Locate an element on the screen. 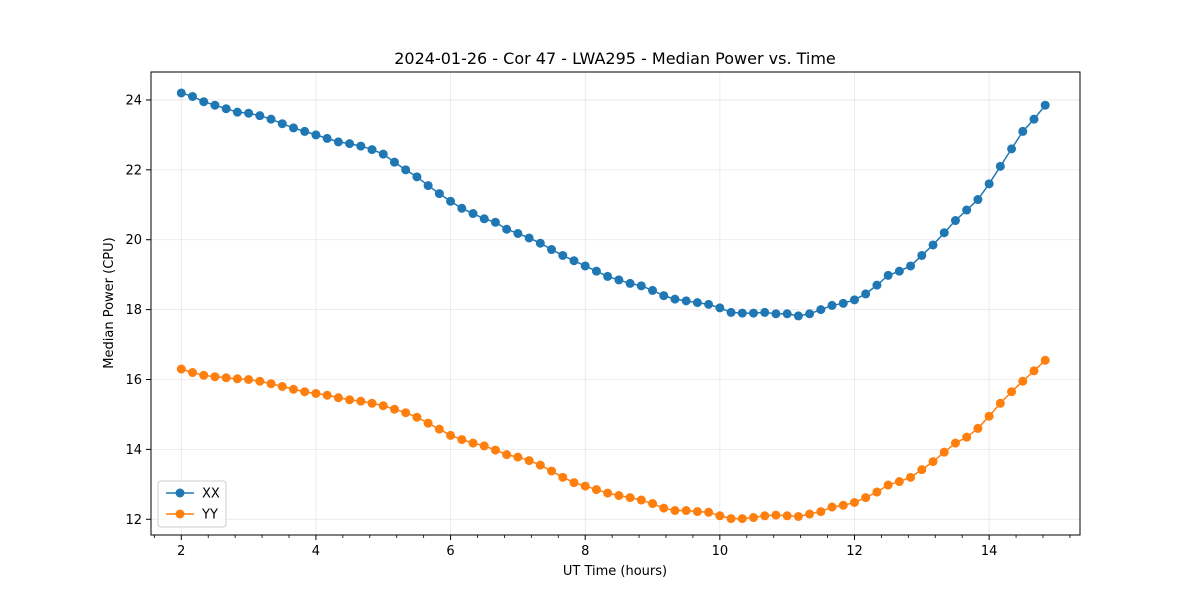  legend-item-xx: XX is located at coordinates (193, 494).